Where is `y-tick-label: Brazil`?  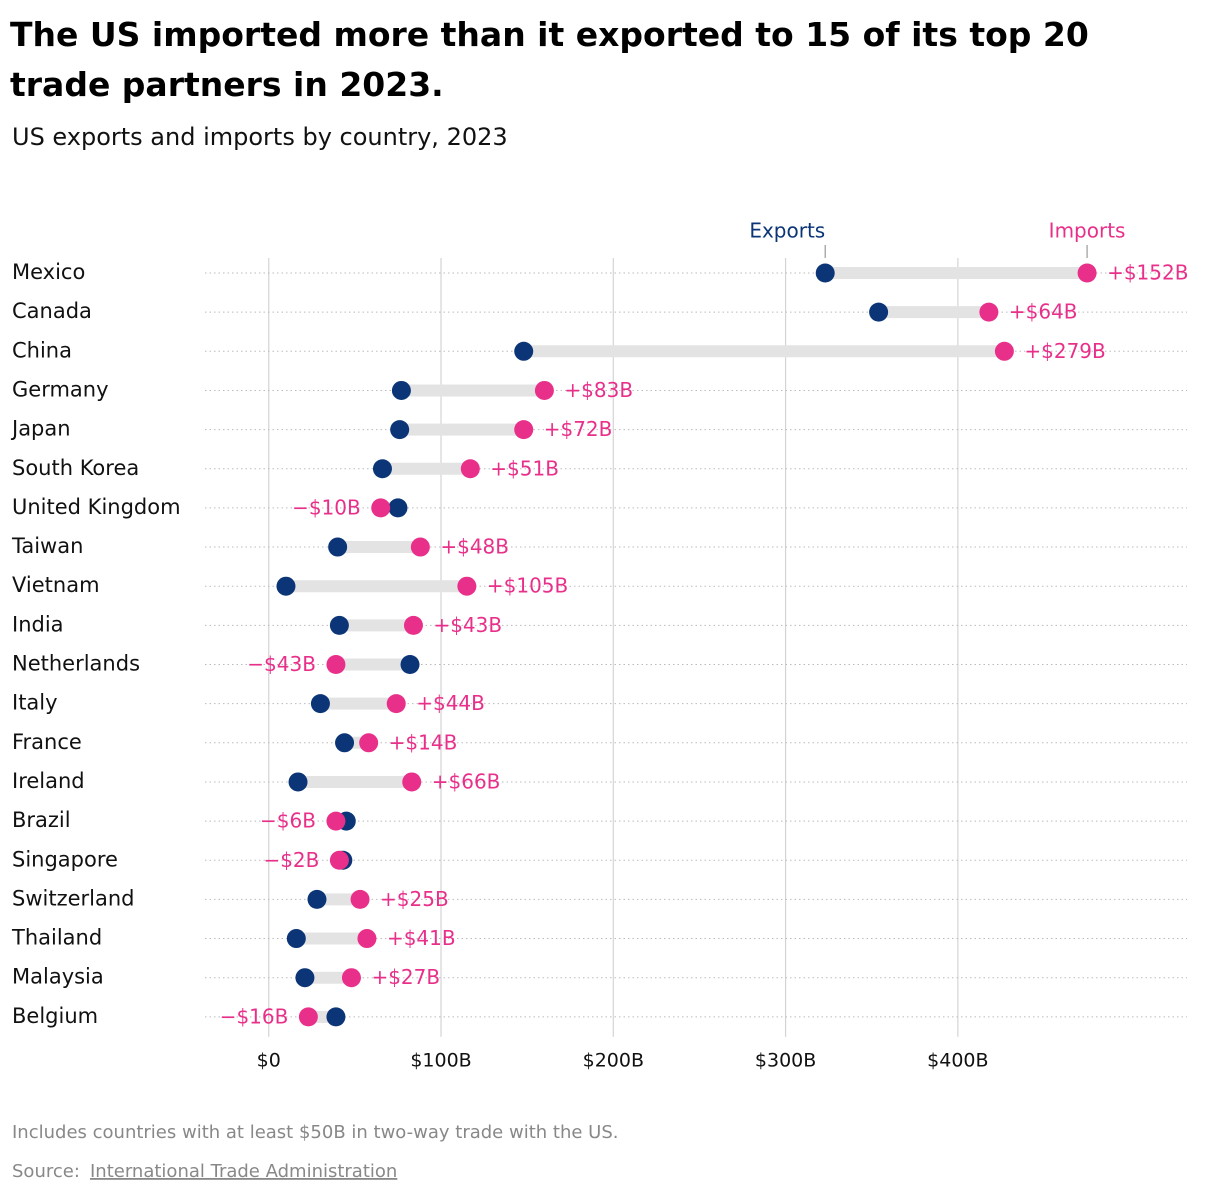
y-tick-label: Brazil is located at coordinates (41, 820).